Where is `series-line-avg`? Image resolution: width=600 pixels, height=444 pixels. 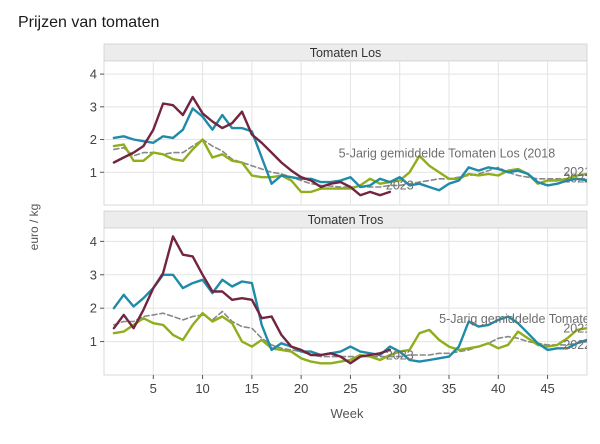 series-line-avg is located at coordinates (350, 334).